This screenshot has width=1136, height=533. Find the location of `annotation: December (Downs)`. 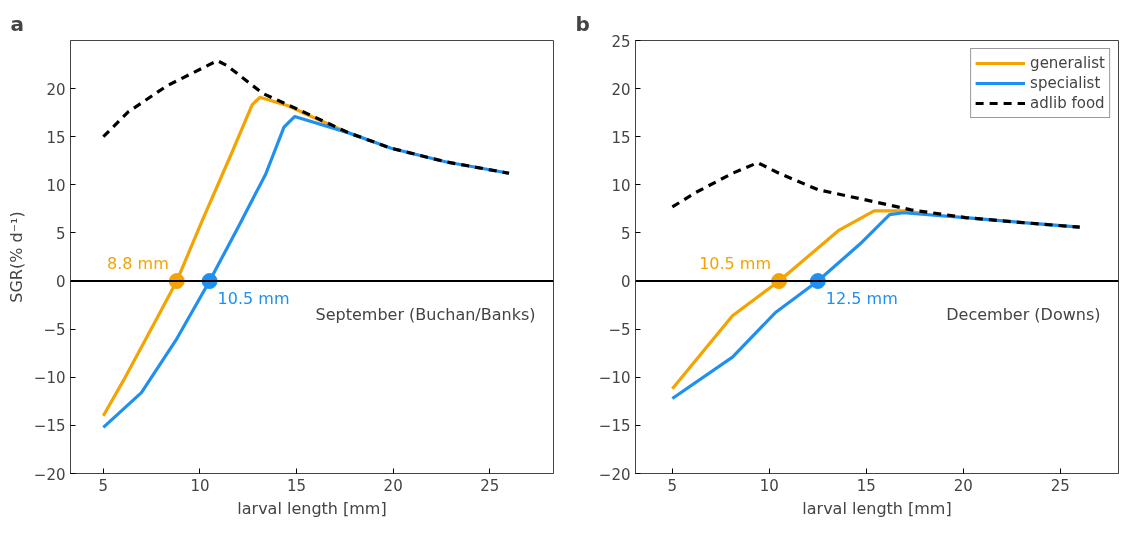

annotation: December (Downs) is located at coordinates (1023, 314).